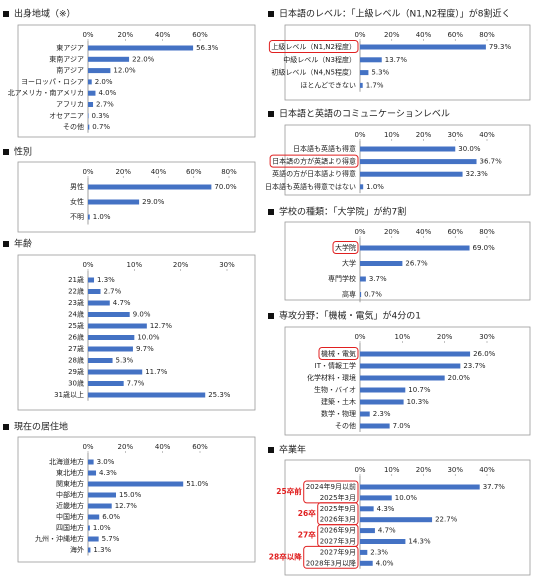 Image resolution: width=536 pixels, height=579 pixels. What do you see at coordinates (477, 174) in the screenshot?
I see `value-label: 32.3%` at bounding box center [477, 174].